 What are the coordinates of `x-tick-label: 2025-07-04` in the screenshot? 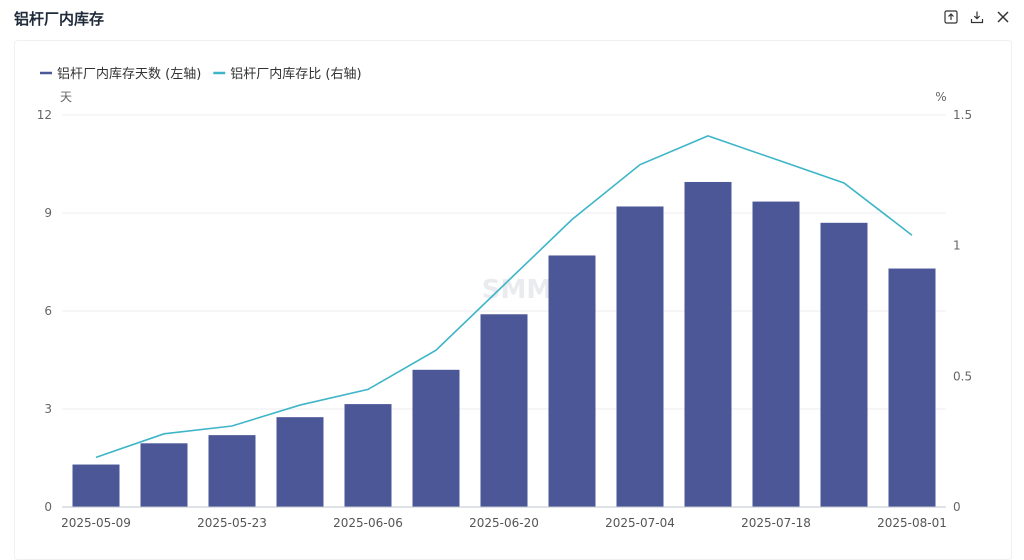 It's located at (640, 523).